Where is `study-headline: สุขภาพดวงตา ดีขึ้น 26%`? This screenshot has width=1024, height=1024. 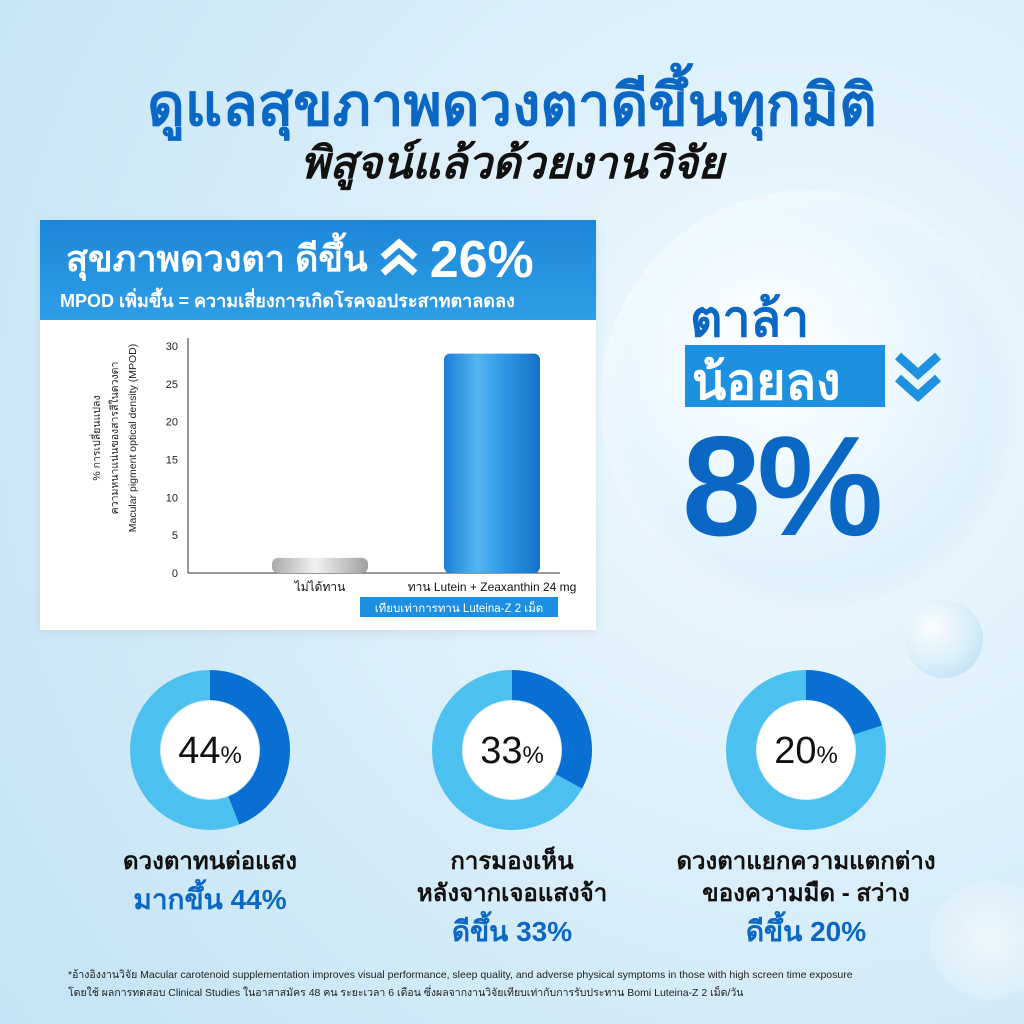 study-headline: สุขภาพดวงตา ดีขึ้น 26% is located at coordinates (300, 260).